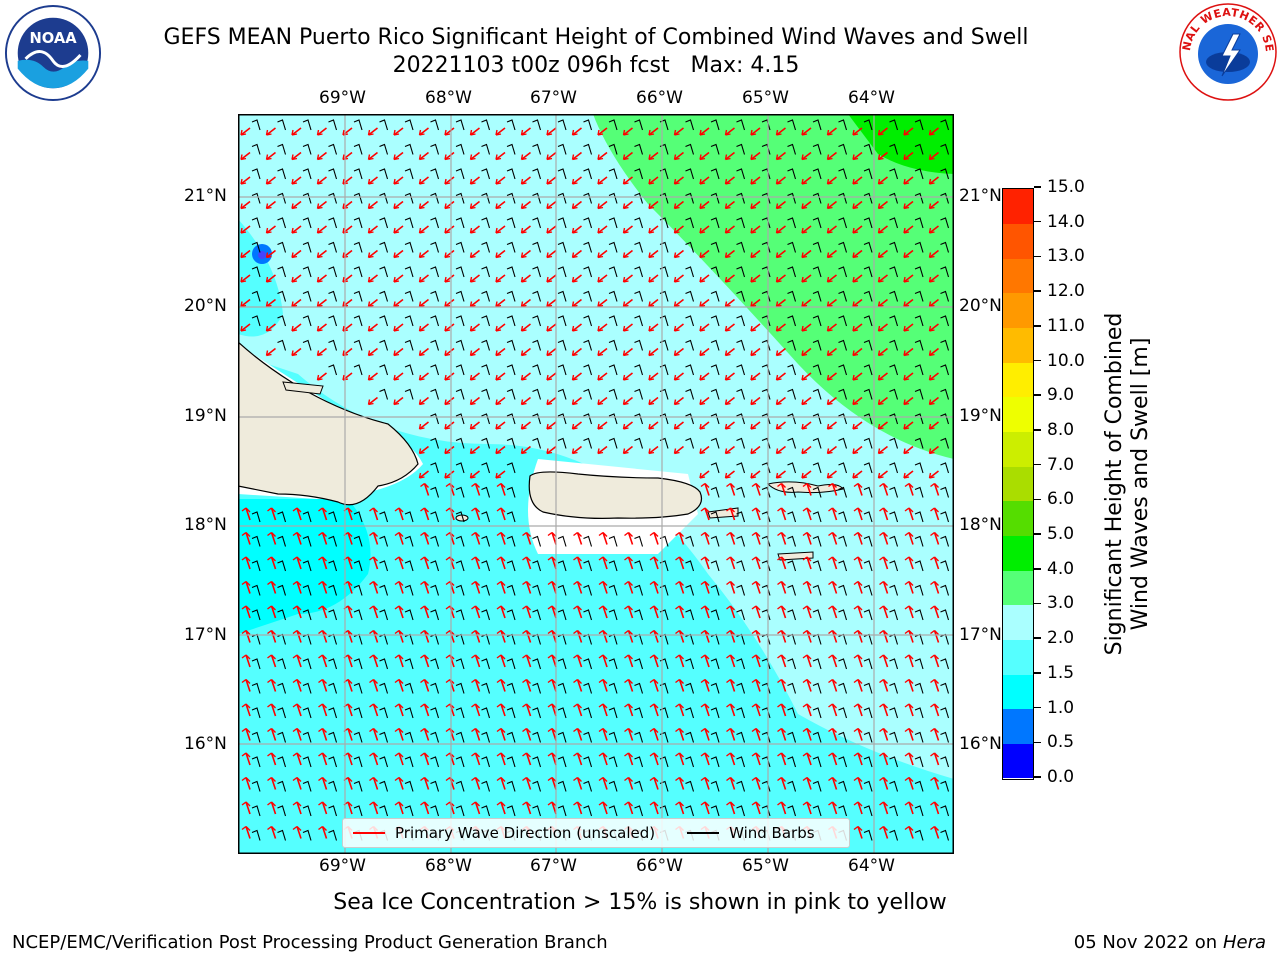 This screenshot has width=1280, height=960. What do you see at coordinates (1059, 256) in the screenshot?
I see `colorbar-tick-label: 13.0` at bounding box center [1059, 256].